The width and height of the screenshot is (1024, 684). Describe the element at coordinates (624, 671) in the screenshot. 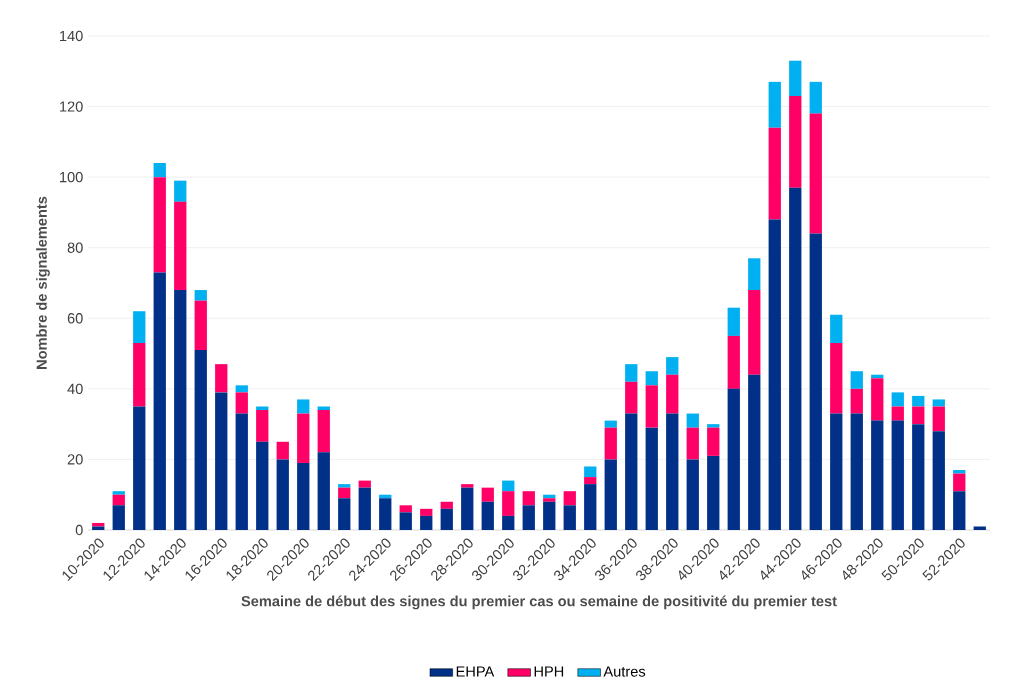

I see `legend-label: Autres` at that location.